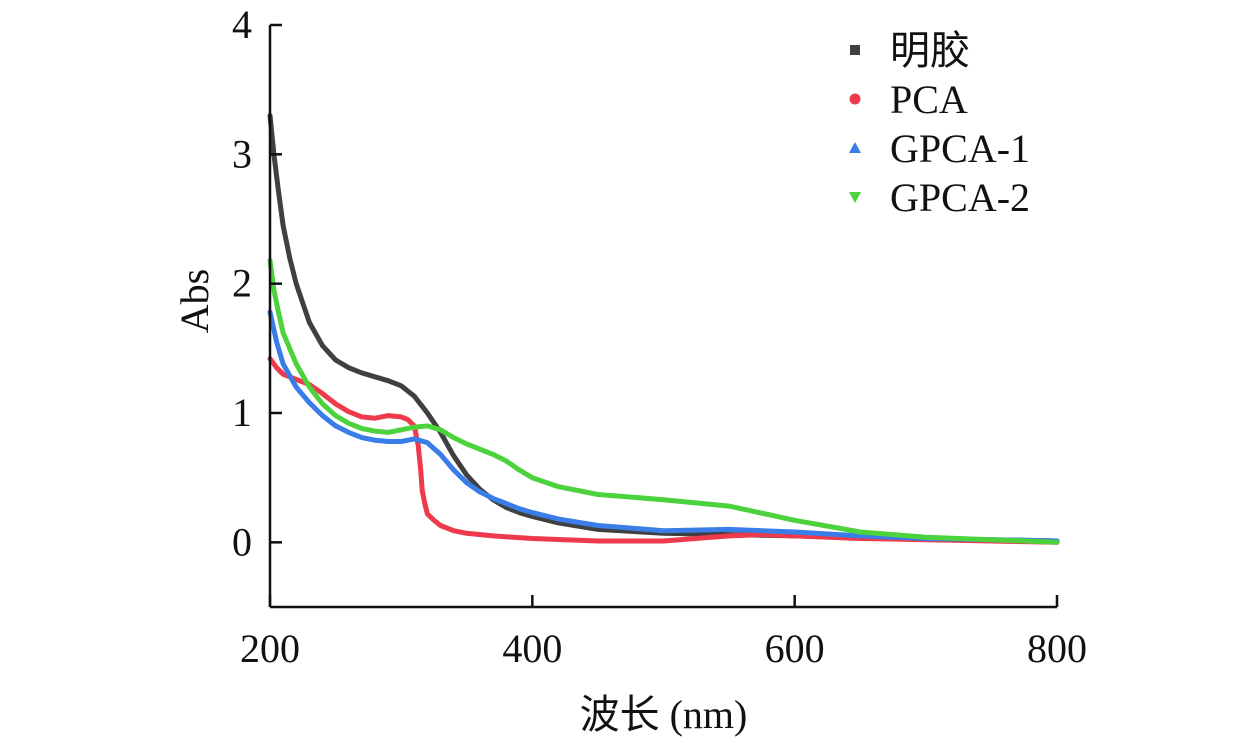  What do you see at coordinates (855, 99) in the screenshot?
I see `legend-marker-circle` at bounding box center [855, 99].